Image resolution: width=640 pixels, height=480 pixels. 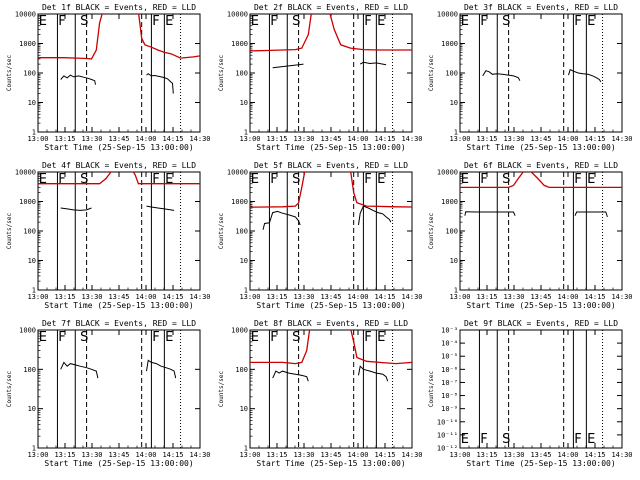 I want to click on y-tick-label: 10⁻³, so click(x=449, y=331).